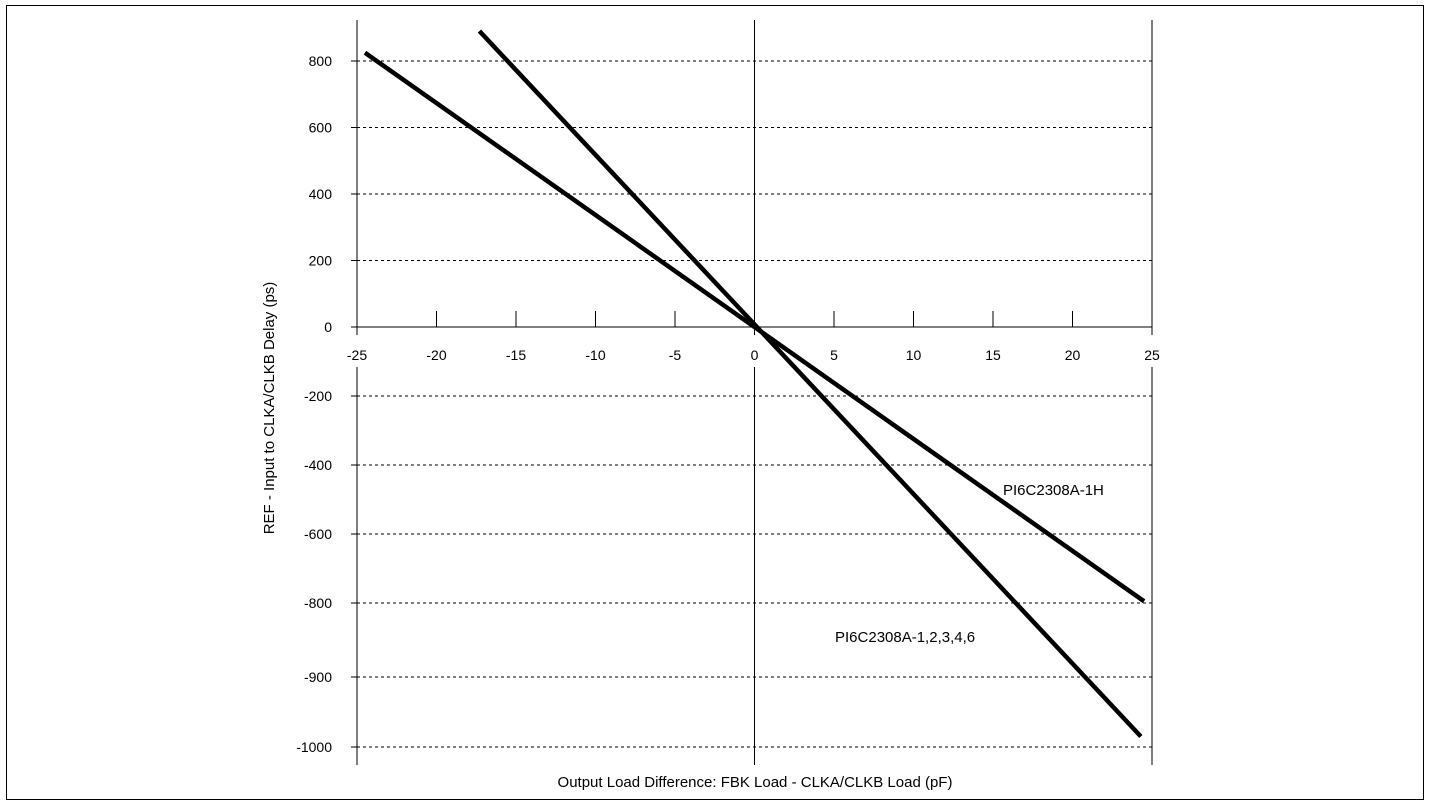 Image resolution: width=1430 pixels, height=804 pixels. Describe the element at coordinates (318, 603) in the screenshot. I see `y-tick-label: -800` at that location.